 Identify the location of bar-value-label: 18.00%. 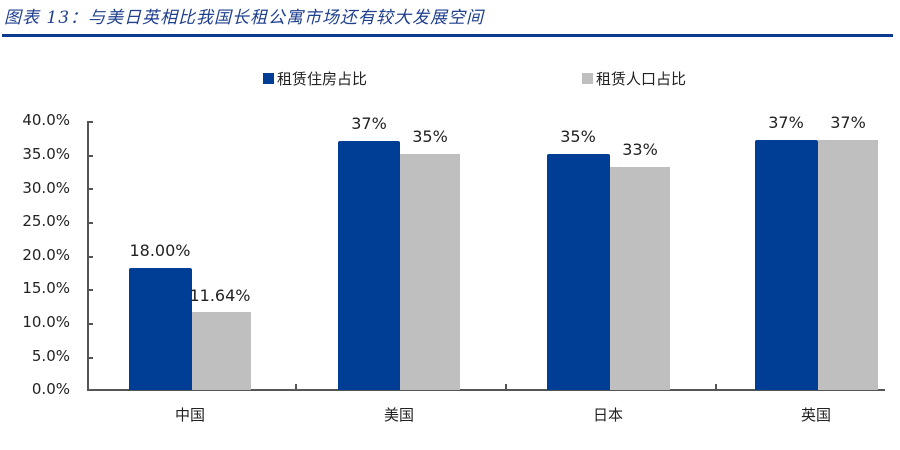
(160, 250).